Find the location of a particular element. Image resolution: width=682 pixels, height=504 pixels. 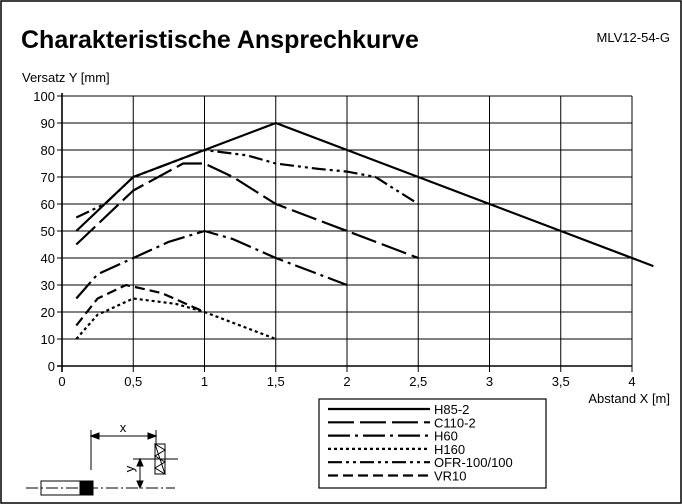

legend-label-0: H85-2 is located at coordinates (451, 409).